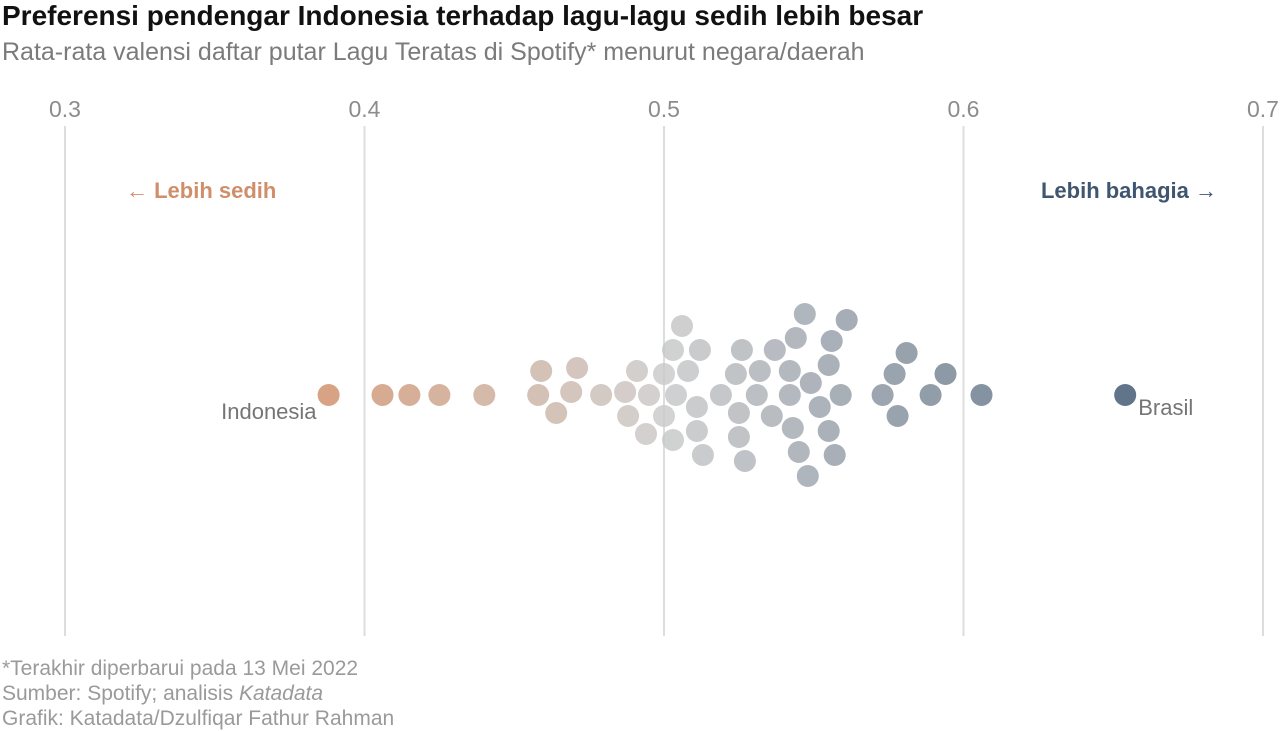  What do you see at coordinates (281, 693) in the screenshot?
I see `footer-source-italic: Katadata` at bounding box center [281, 693].